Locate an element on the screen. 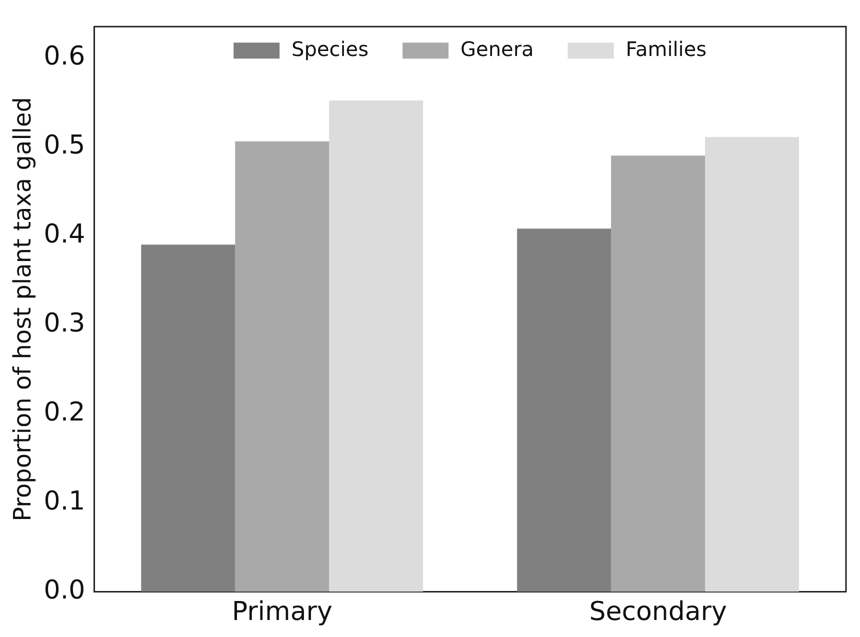  x-tick-label: Primary is located at coordinates (282, 612).